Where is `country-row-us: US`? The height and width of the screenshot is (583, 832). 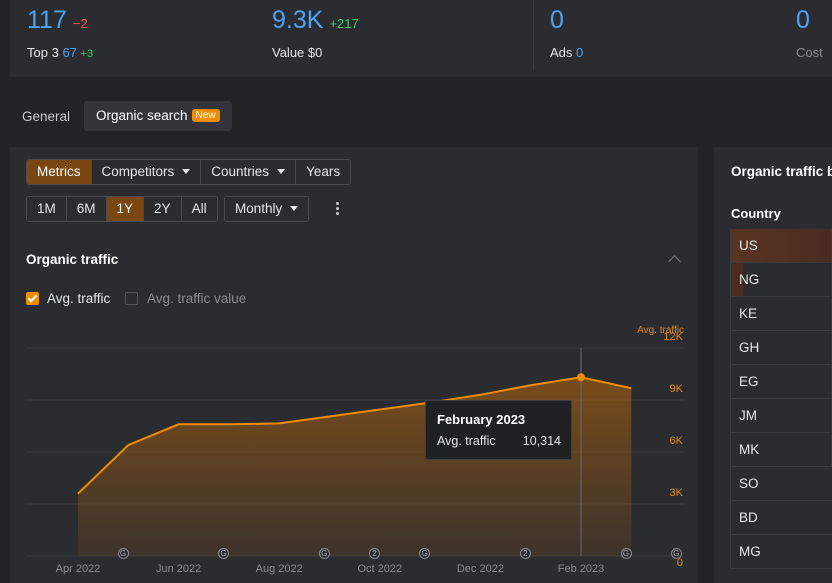 country-row-us: US is located at coordinates (781, 246).